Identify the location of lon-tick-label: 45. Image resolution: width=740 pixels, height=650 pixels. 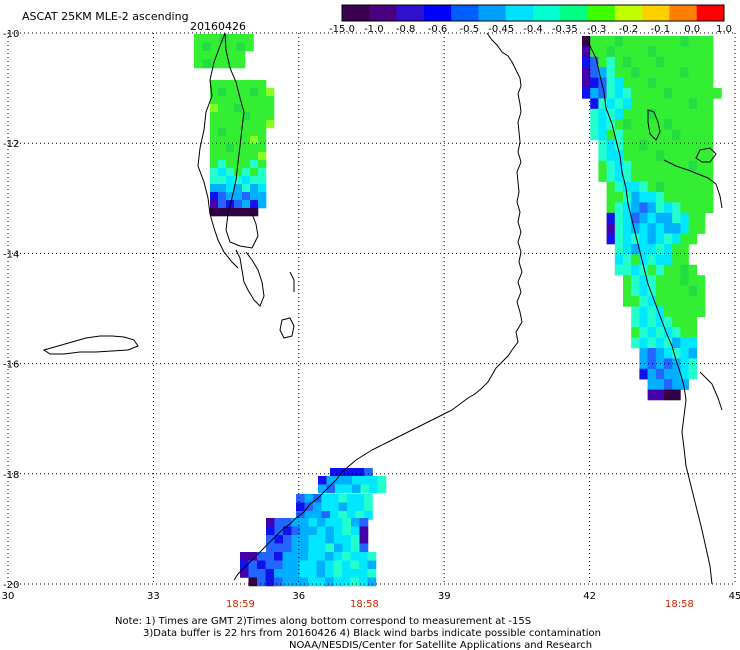
(734, 596).